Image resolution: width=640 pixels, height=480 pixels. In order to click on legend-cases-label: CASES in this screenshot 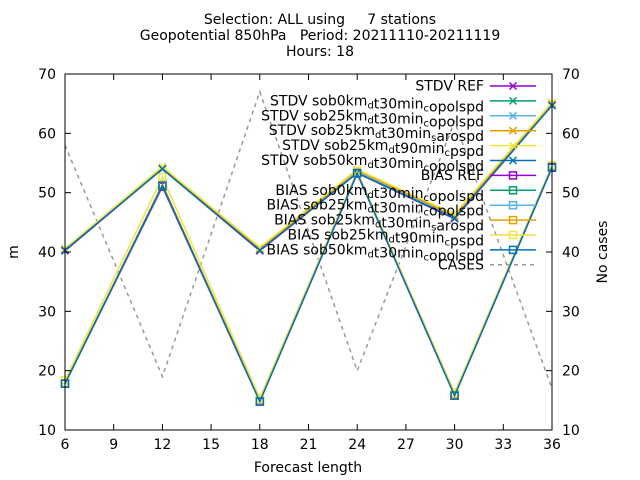, I will do `click(461, 265)`.